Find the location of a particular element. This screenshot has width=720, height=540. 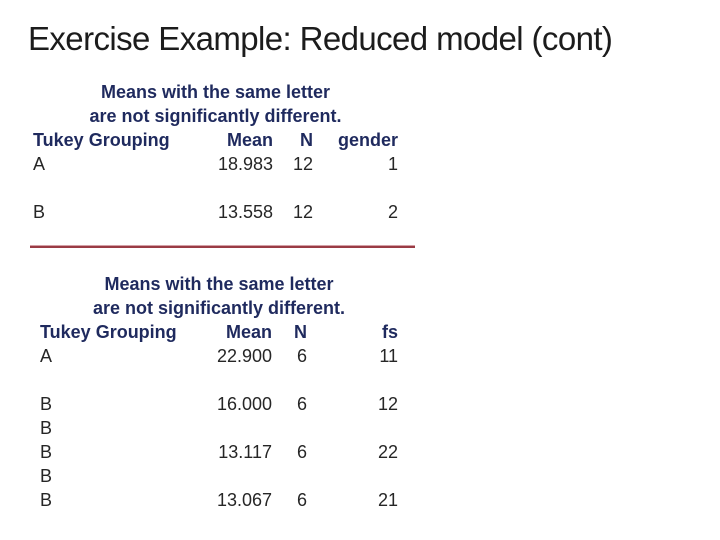

section-divider-line is located at coordinates (222, 246).